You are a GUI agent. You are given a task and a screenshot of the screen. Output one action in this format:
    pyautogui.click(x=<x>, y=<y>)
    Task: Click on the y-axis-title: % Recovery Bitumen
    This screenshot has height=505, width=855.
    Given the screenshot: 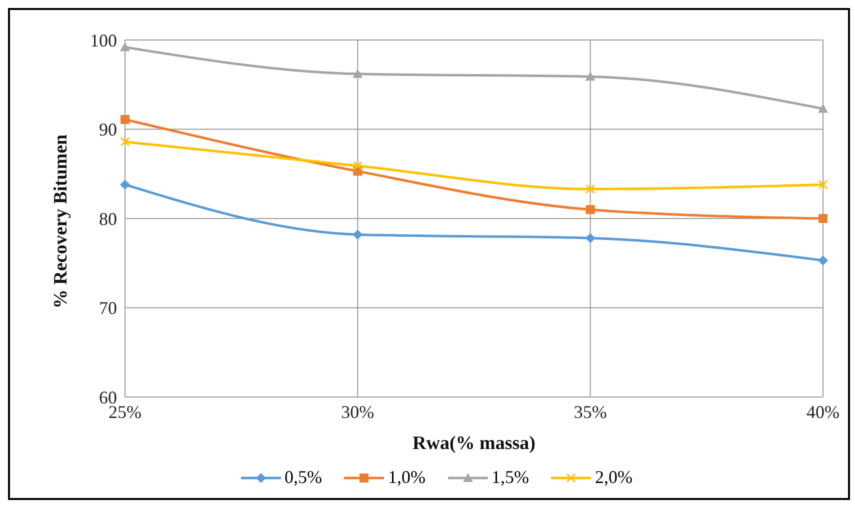 What is the action you would take?
    pyautogui.click(x=61, y=221)
    